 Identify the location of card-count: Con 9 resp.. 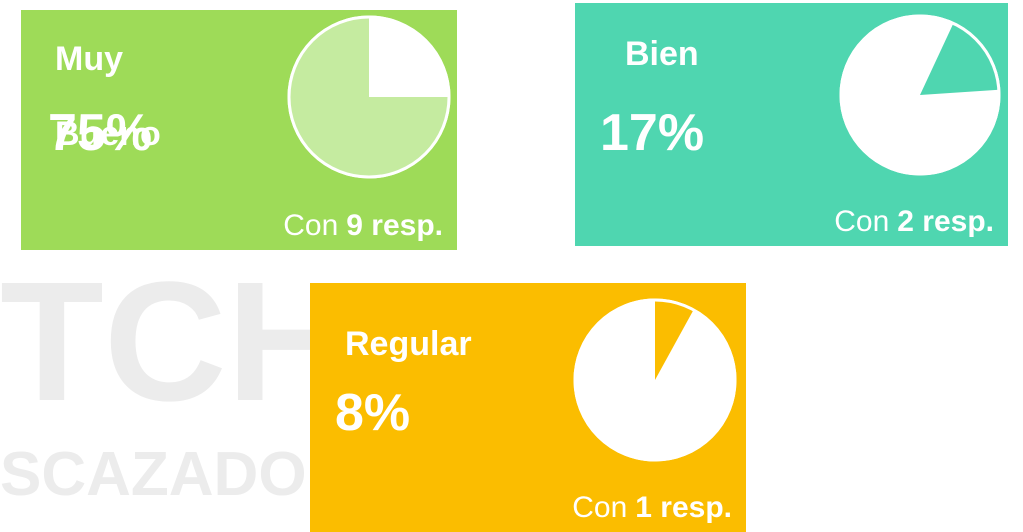
(363, 225).